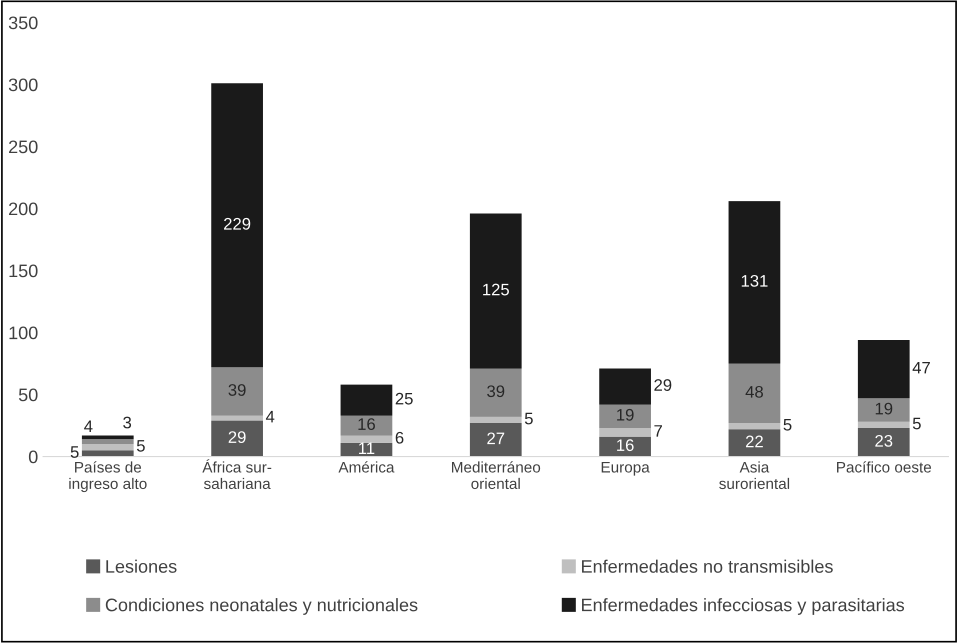 This screenshot has width=958, height=643. Describe the element at coordinates (658, 431) in the screenshot. I see `data-label: 7` at that location.